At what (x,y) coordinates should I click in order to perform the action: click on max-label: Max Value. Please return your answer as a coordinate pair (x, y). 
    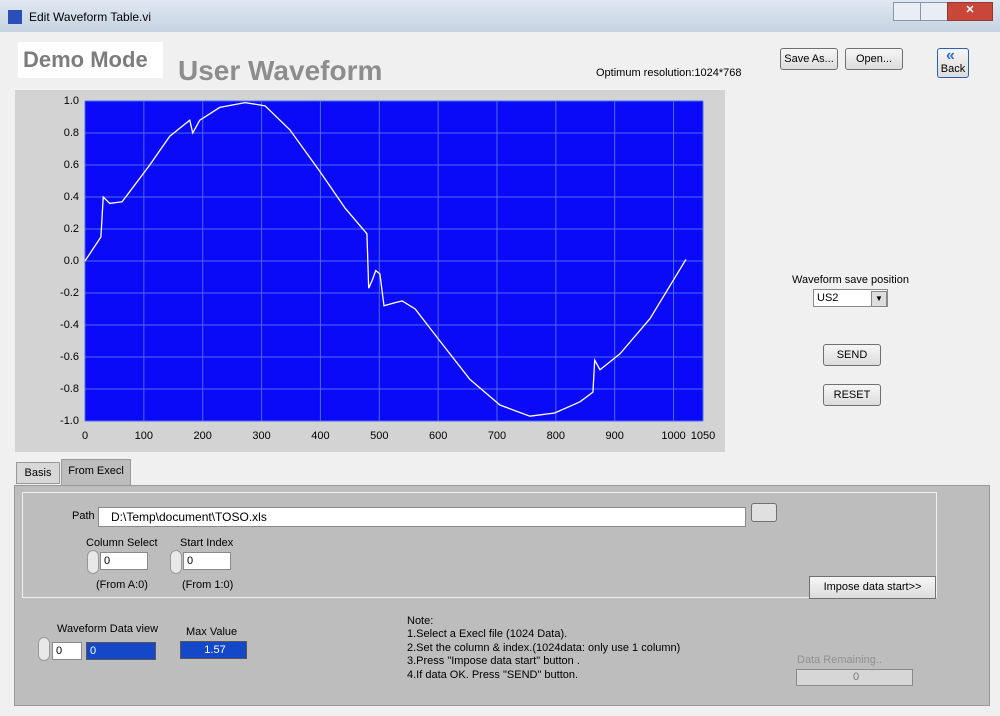
    Looking at the image, I should click on (212, 632).